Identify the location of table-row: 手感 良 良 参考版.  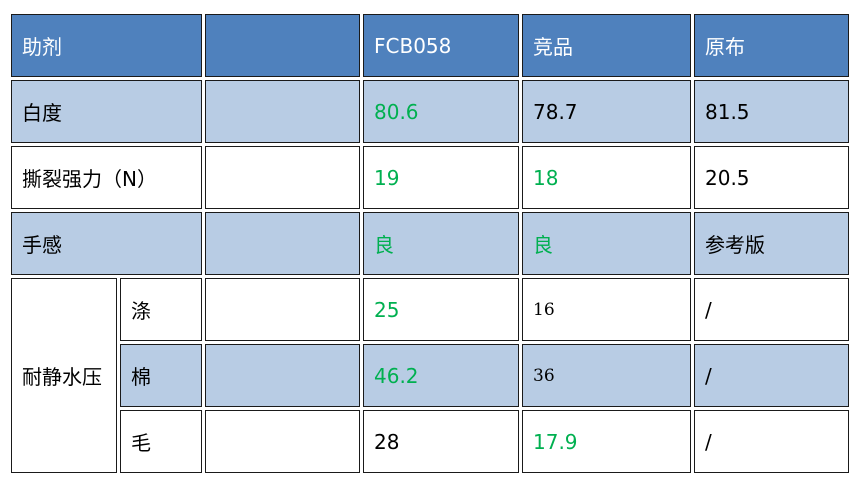
(430, 243).